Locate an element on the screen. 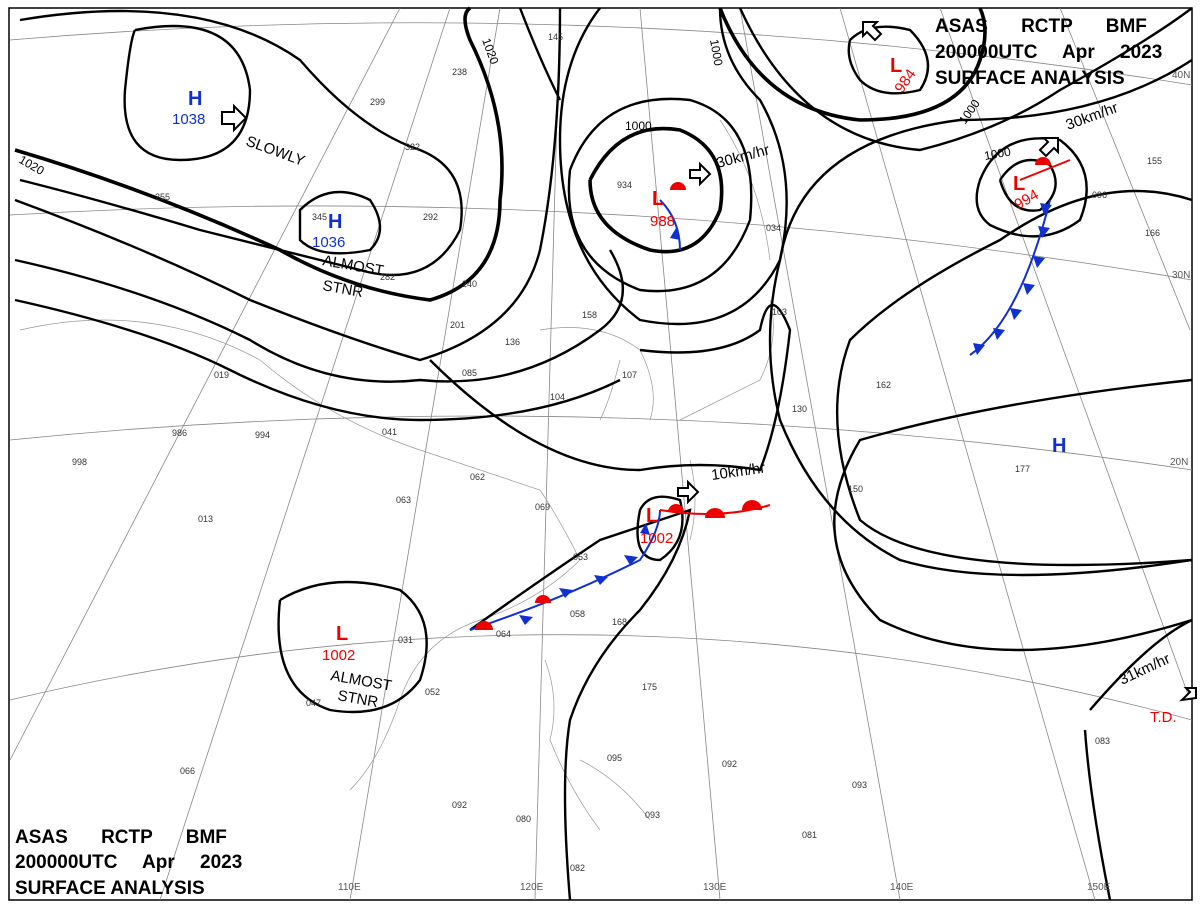 This screenshot has width=1200, height=919. station-plot: 934 is located at coordinates (624, 185).